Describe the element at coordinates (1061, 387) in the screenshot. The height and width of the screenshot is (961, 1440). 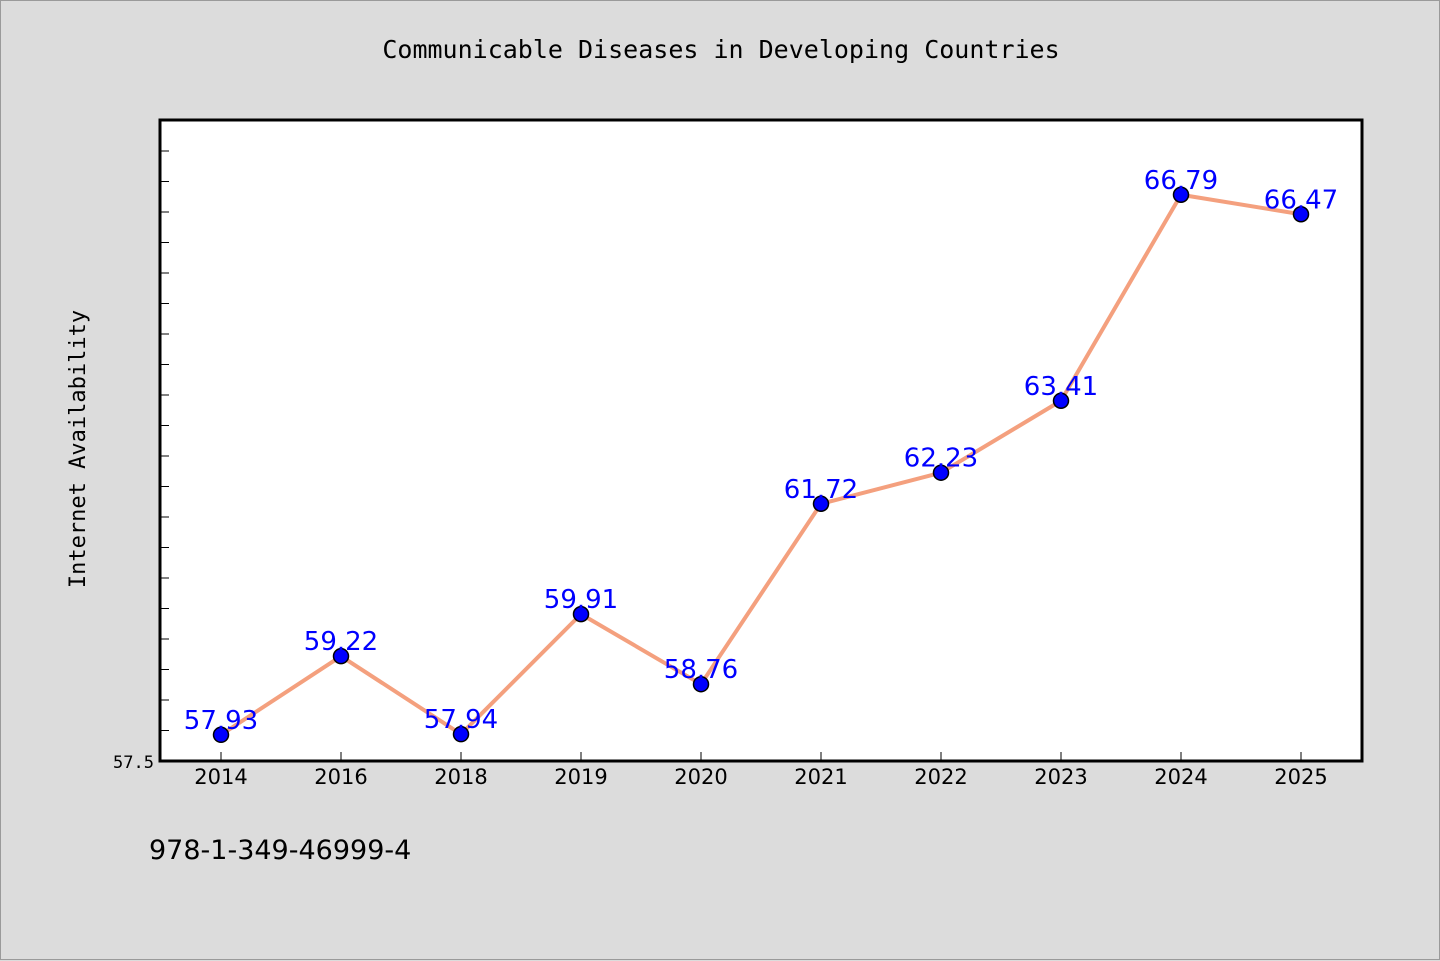
I see `data-label: 63.41` at that location.